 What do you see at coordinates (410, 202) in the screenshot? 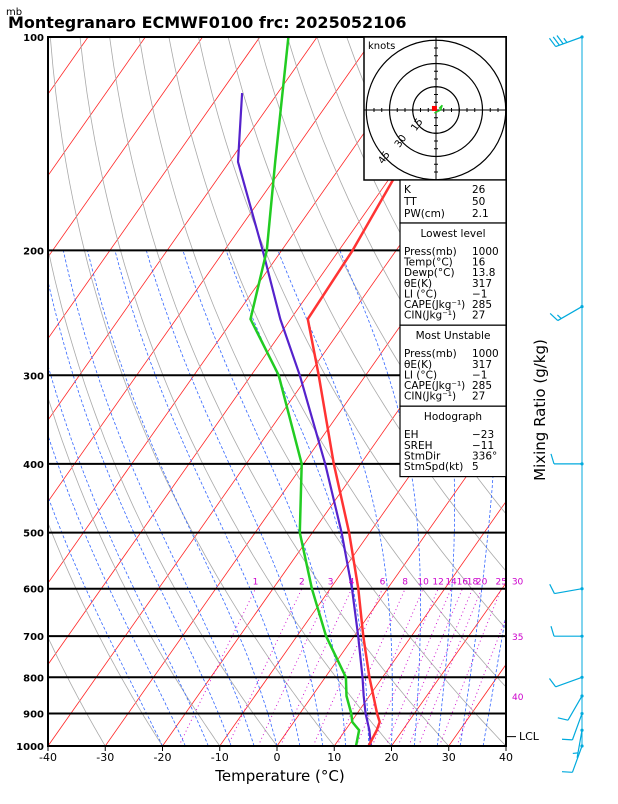
I see `index-label: TT` at bounding box center [410, 202].